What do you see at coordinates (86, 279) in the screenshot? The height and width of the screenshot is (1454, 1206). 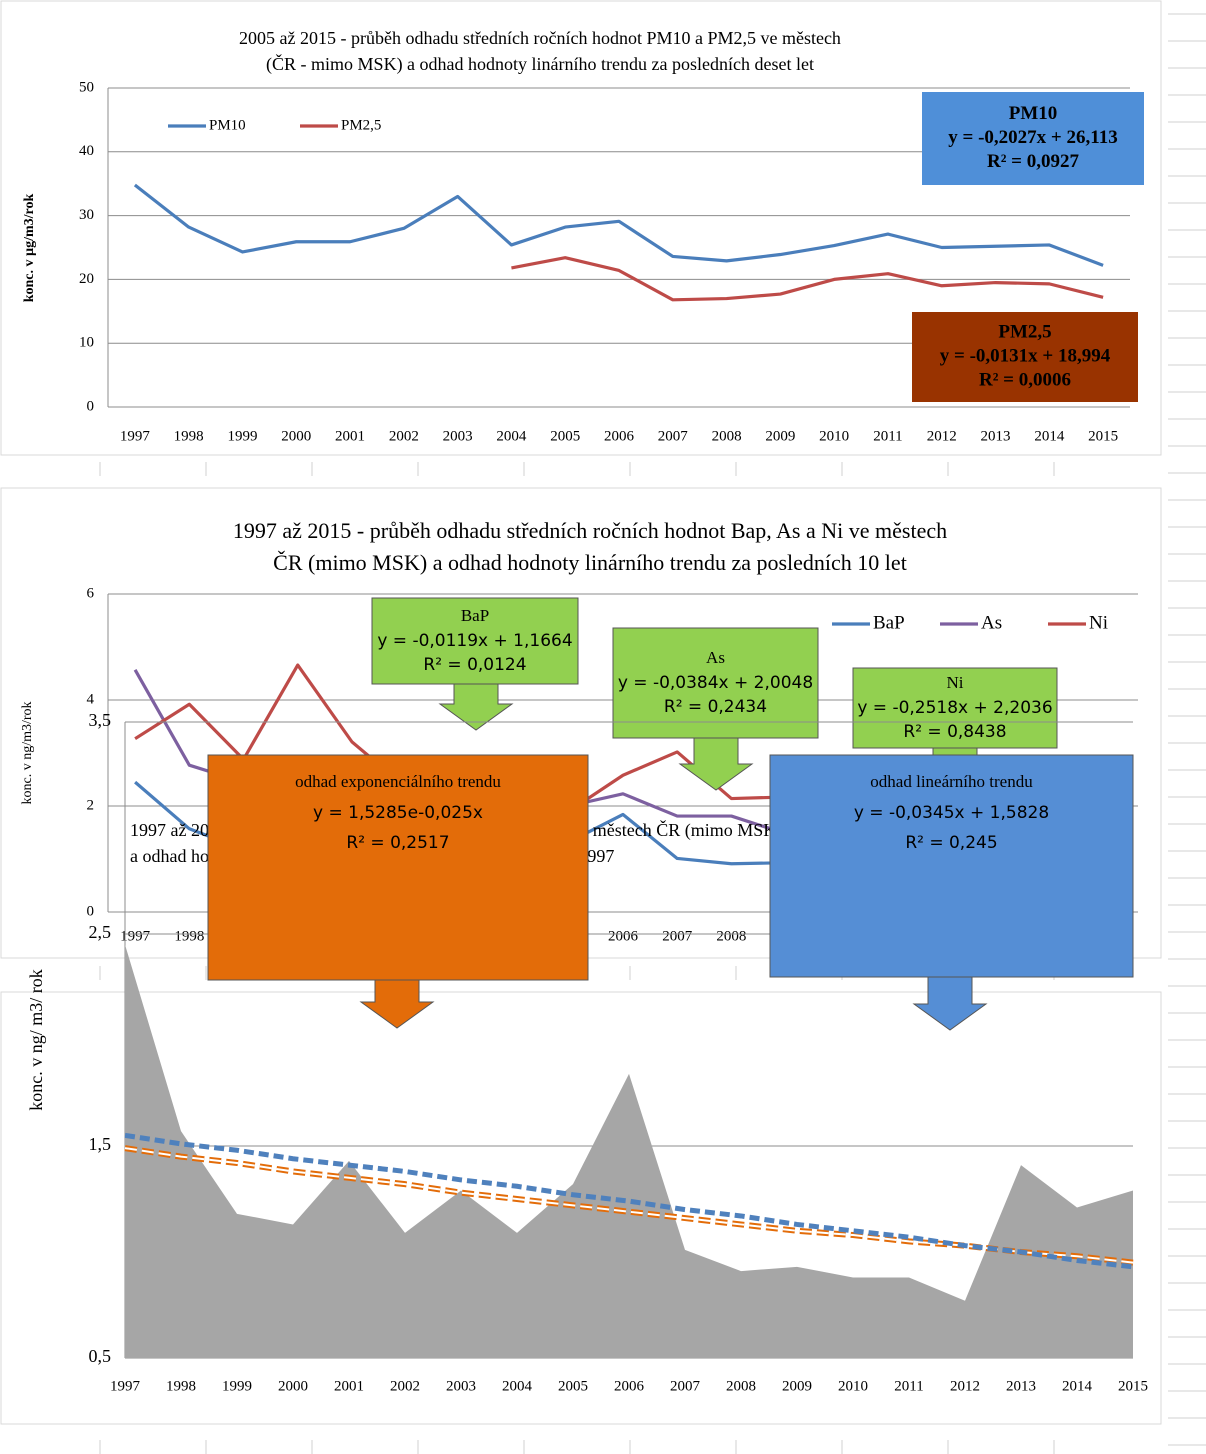 I see `y-tick-label: 20` at bounding box center [86, 279].